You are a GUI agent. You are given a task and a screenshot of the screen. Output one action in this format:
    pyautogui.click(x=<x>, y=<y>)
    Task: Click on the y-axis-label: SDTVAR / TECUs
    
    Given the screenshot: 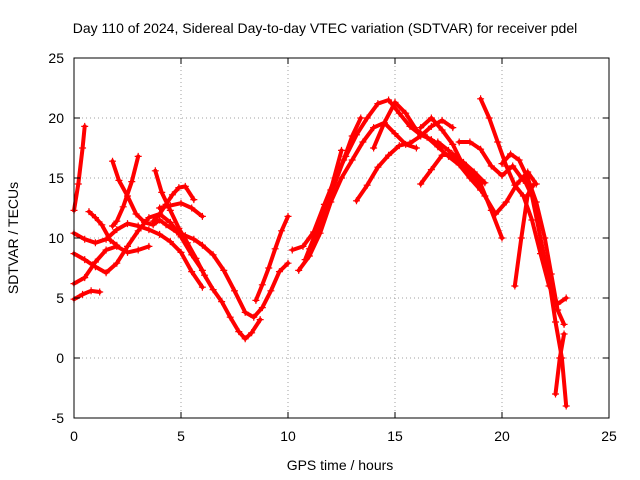 What is the action you would take?
    pyautogui.click(x=13, y=238)
    